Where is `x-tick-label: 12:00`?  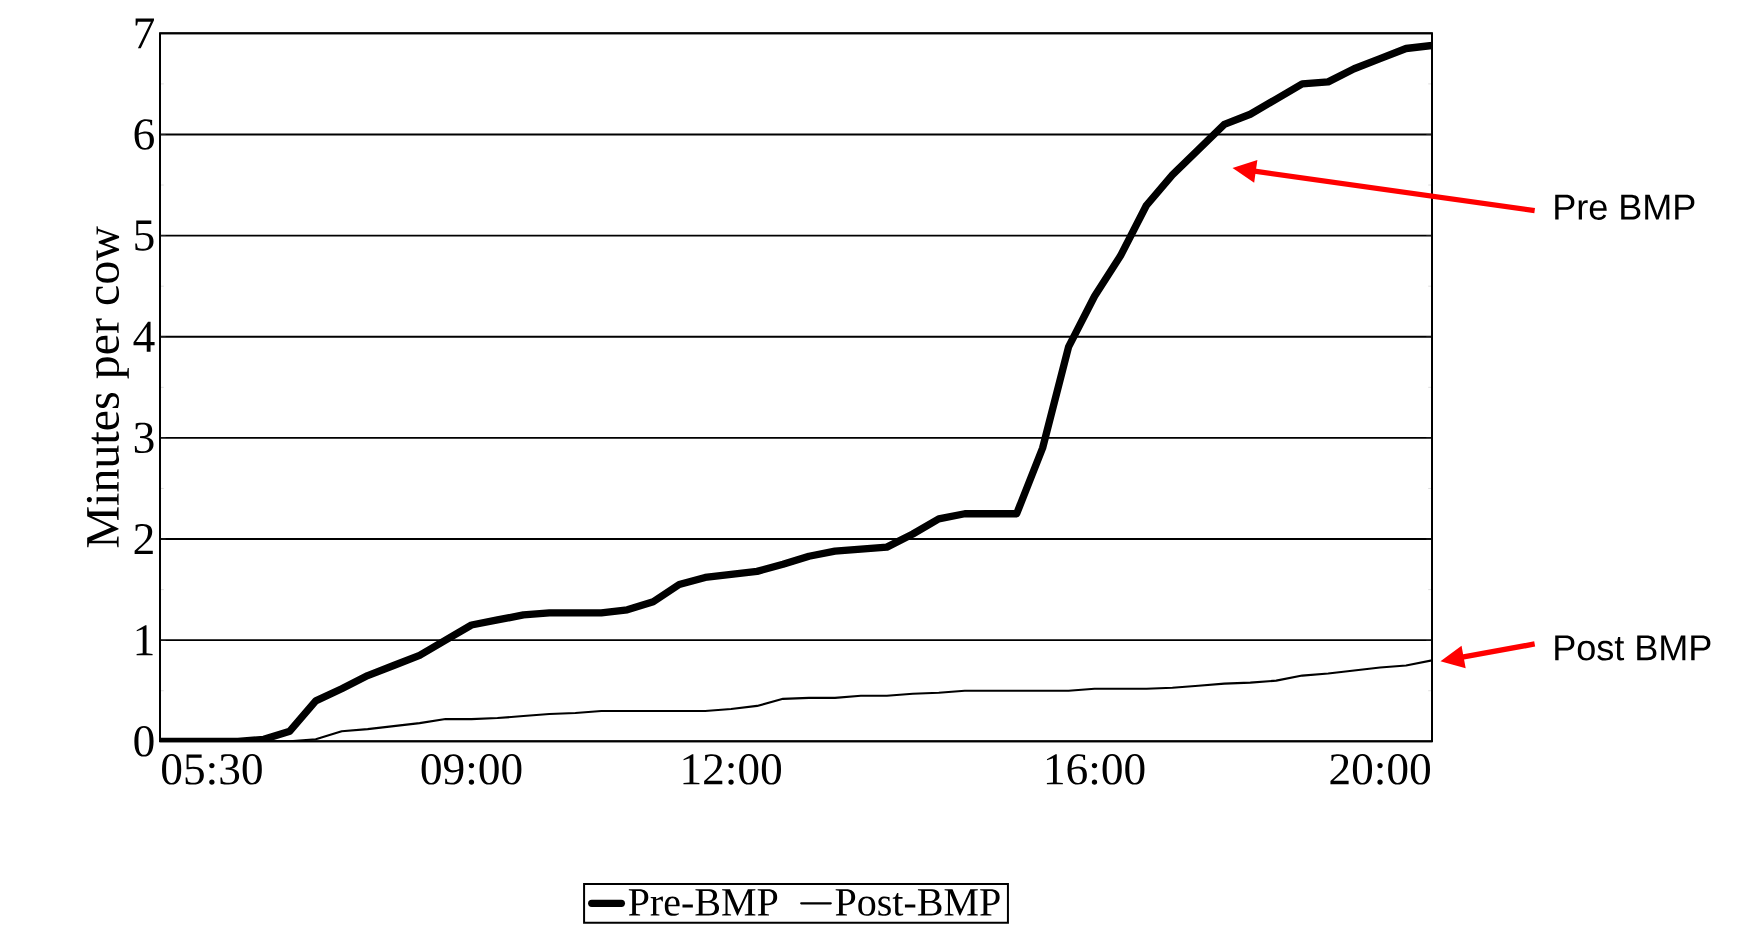 x-tick-label: 12:00 is located at coordinates (732, 769).